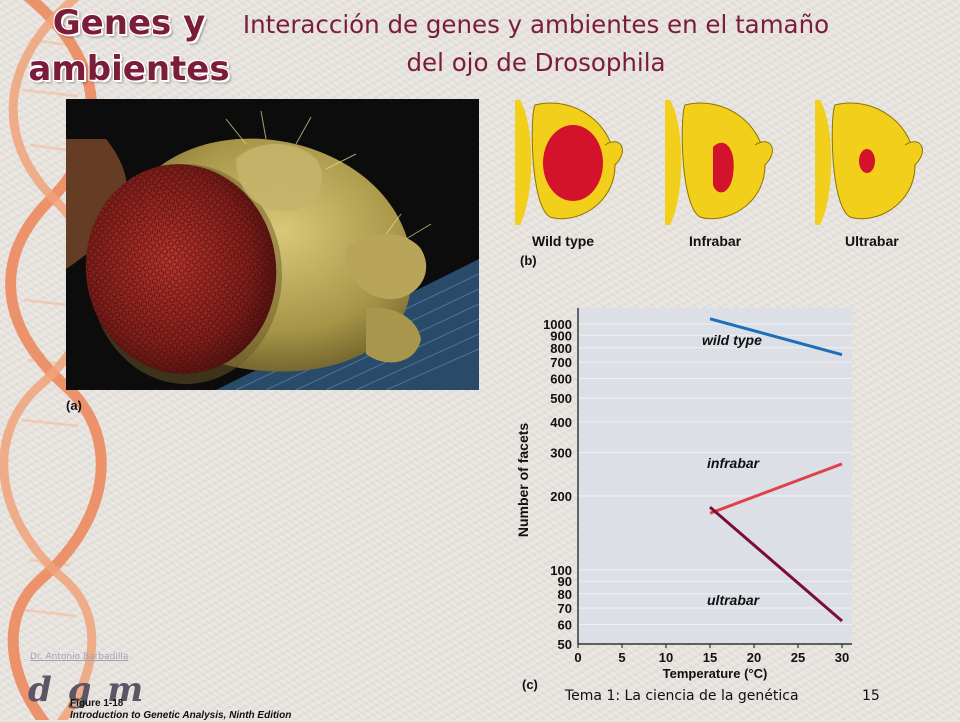 This screenshot has height=722, width=960. I want to click on x-axis-label: Temperature (°C), so click(715, 673).